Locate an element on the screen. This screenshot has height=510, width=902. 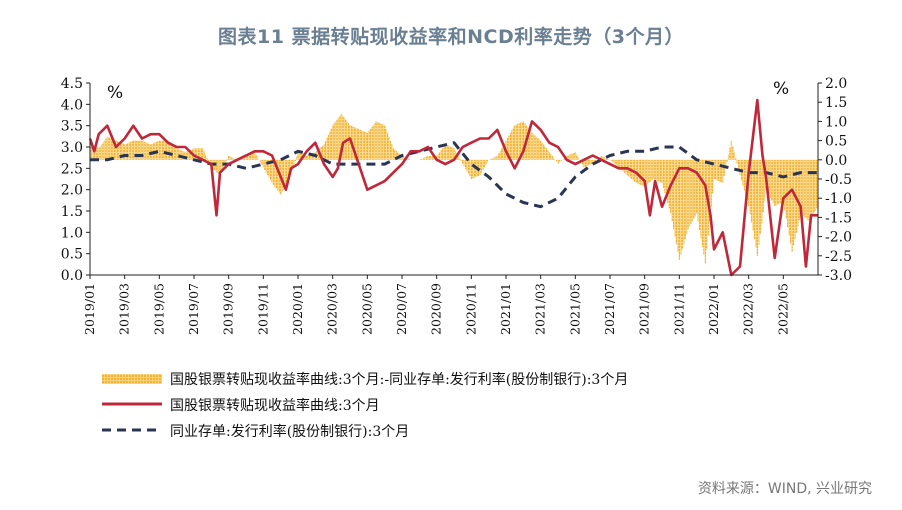
right-tick-label: 2.0 is located at coordinates (836, 84).